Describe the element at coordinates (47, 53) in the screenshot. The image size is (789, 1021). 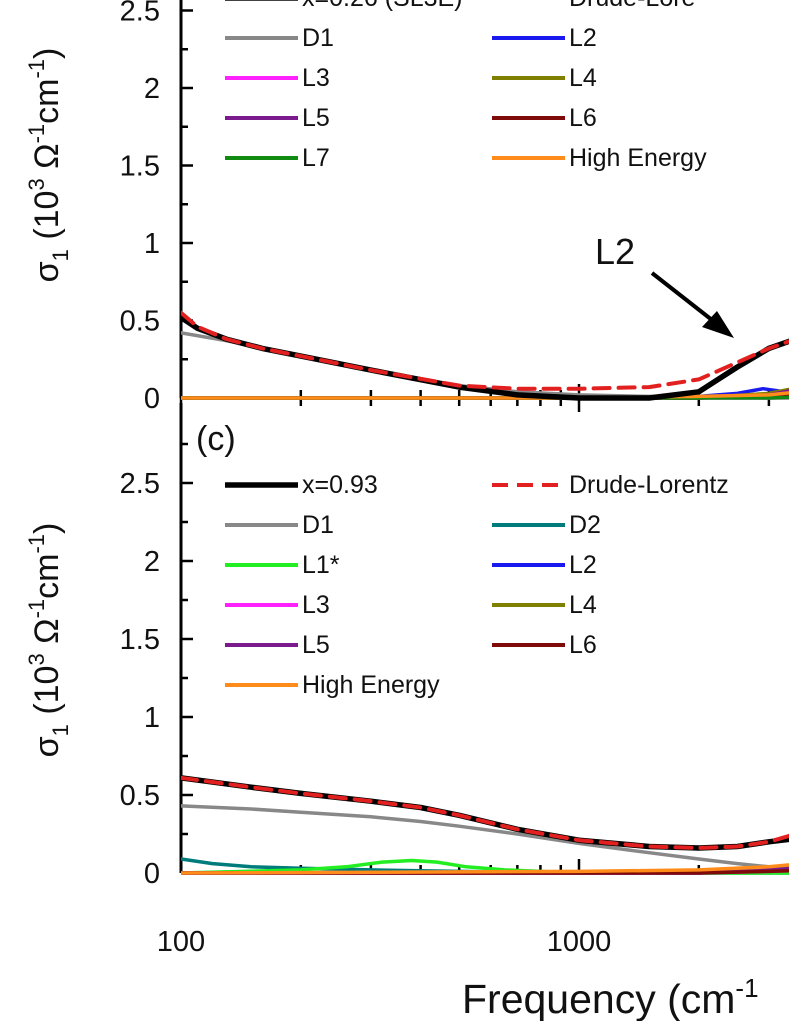
I see `panel-b-y-label-part: )` at that location.